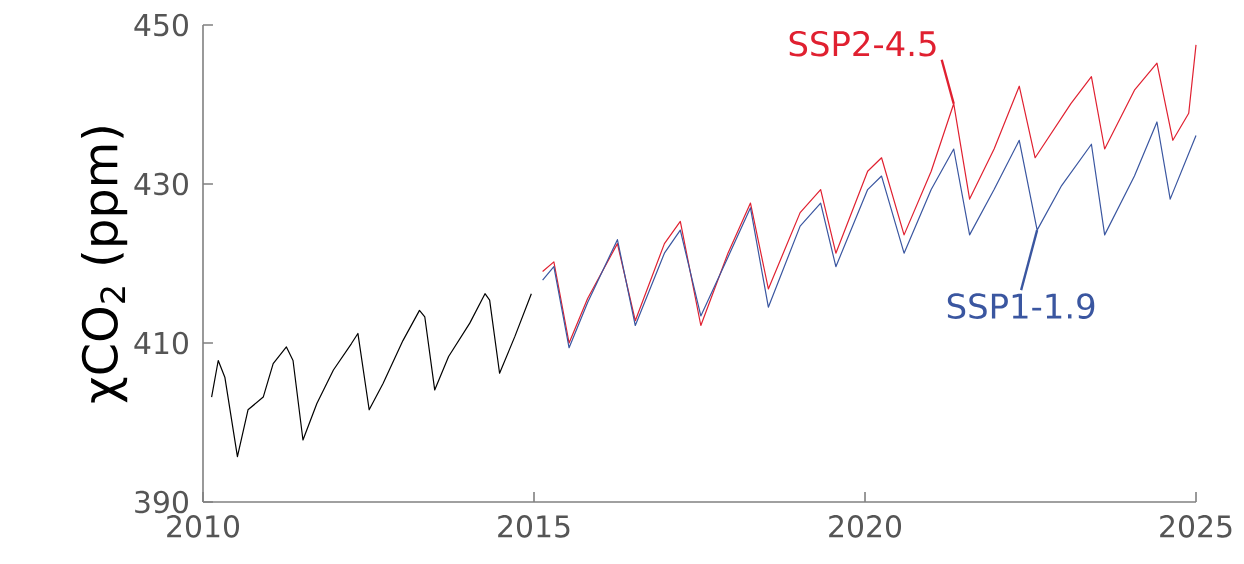  What do you see at coordinates (161, 184) in the screenshot?
I see `y-tick-label: 430` at bounding box center [161, 184].